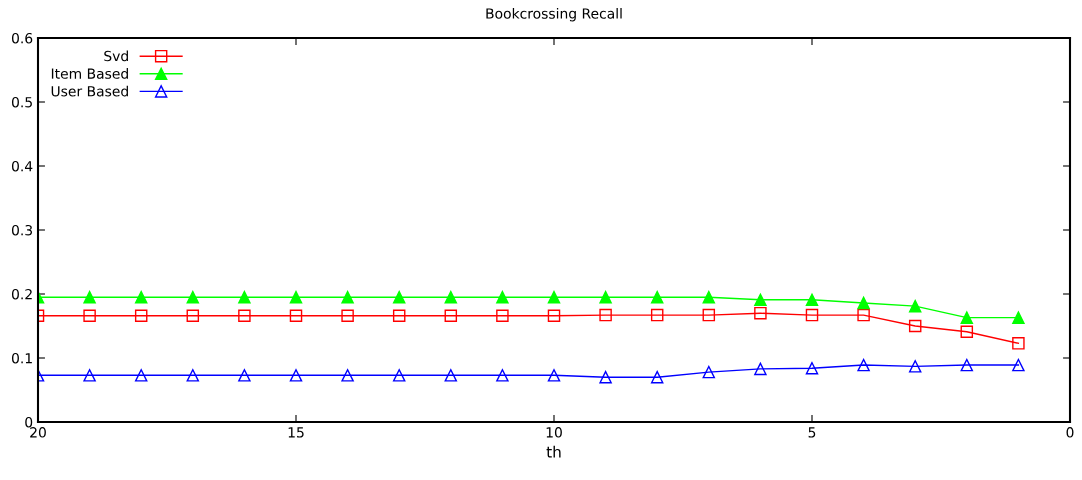  I want to click on x-axis-title: th, so click(553, 451).